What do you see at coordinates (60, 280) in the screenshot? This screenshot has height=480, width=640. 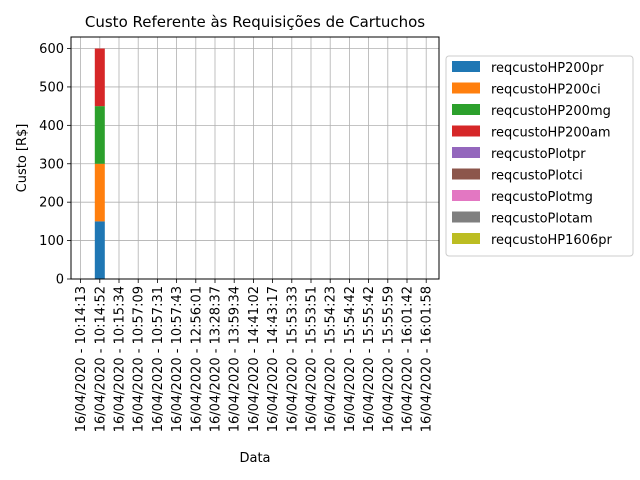 I see `y-tick-label: 0` at bounding box center [60, 280].